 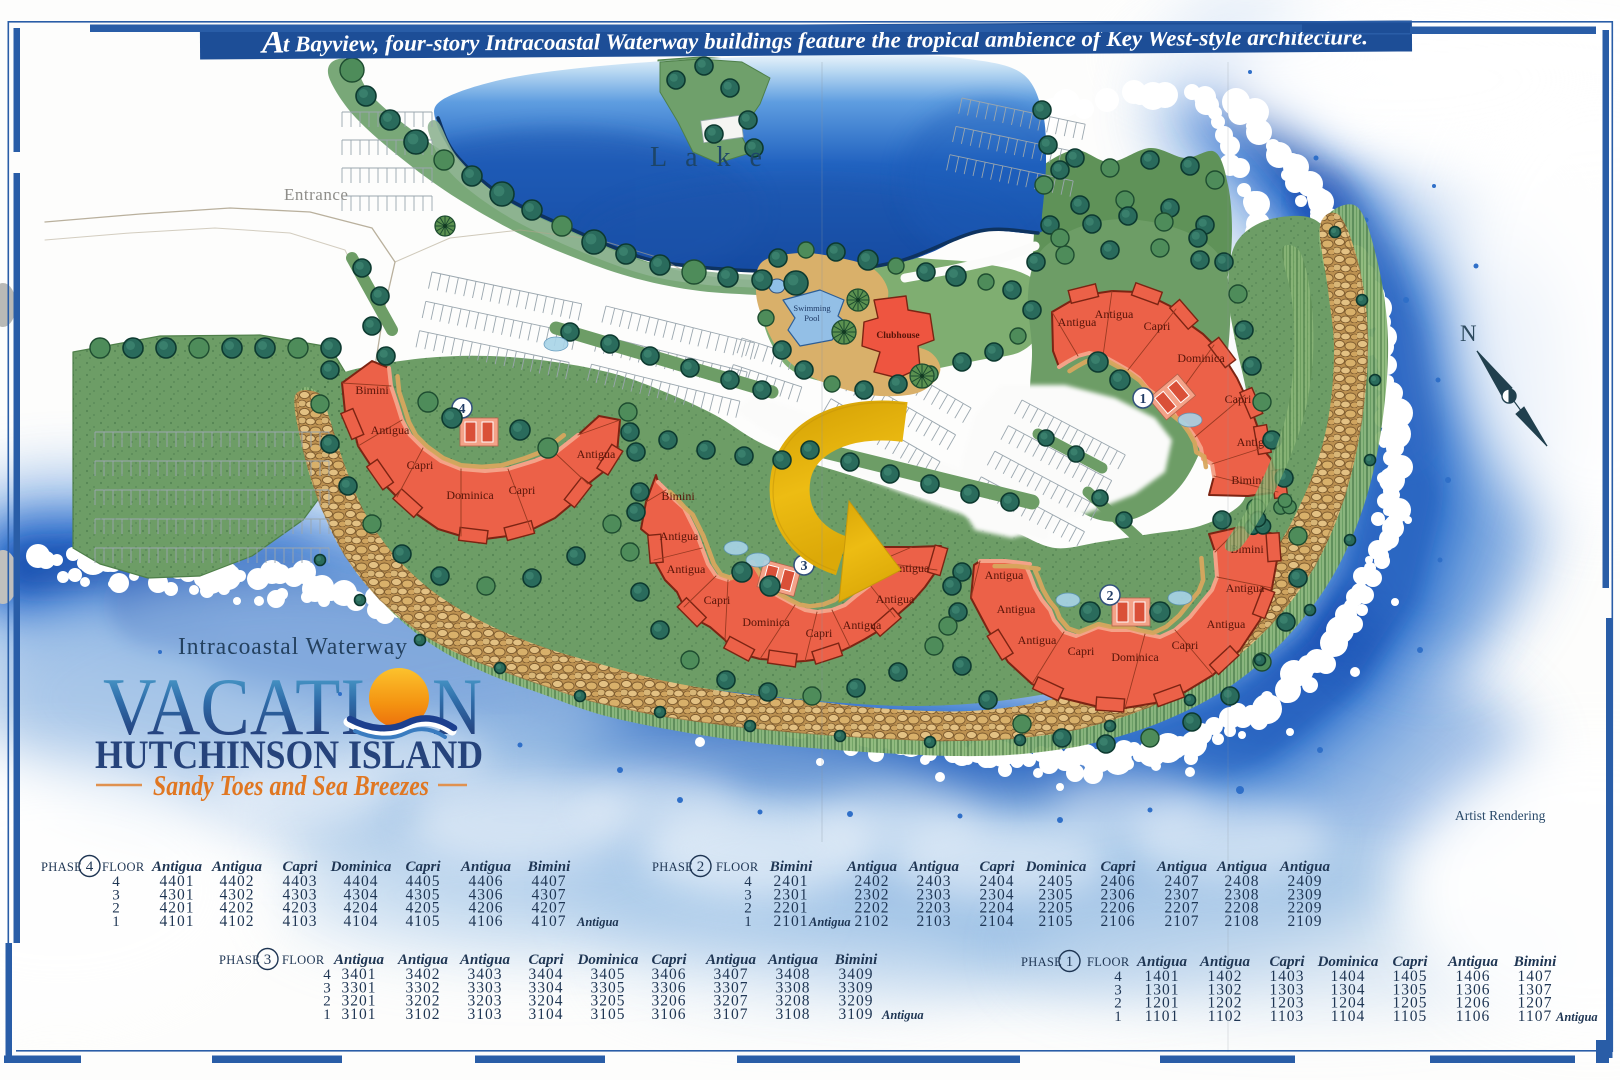 What do you see at coordinates (361, 894) in the screenshot?
I see `svg-text: 4304` at bounding box center [361, 894].